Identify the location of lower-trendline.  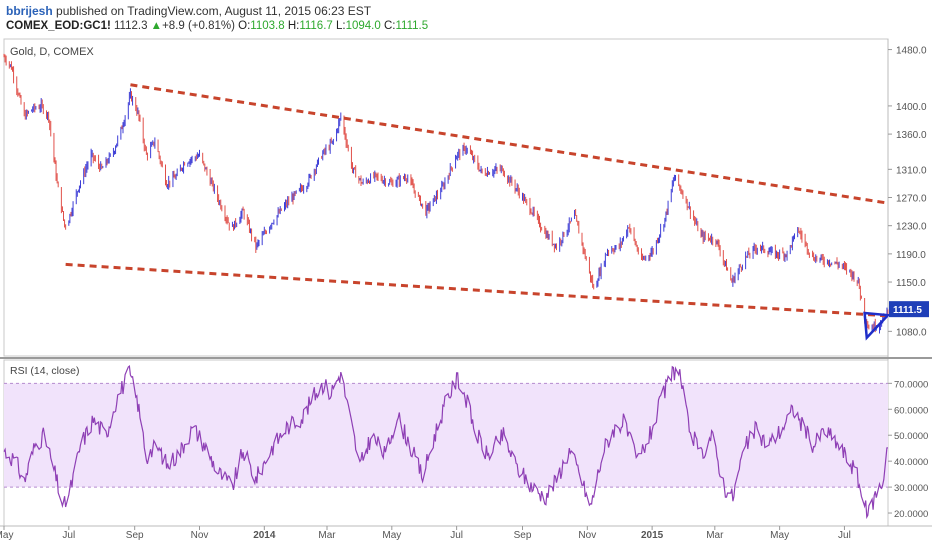
(477, 290).